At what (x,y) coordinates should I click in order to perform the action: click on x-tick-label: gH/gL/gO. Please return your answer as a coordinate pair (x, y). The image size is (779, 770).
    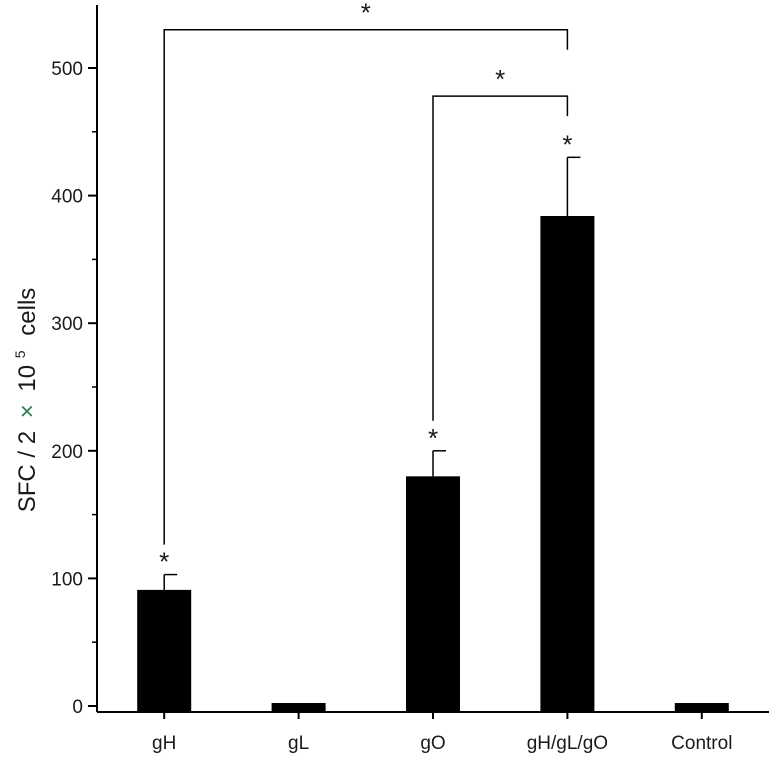
    Looking at the image, I should click on (567, 743).